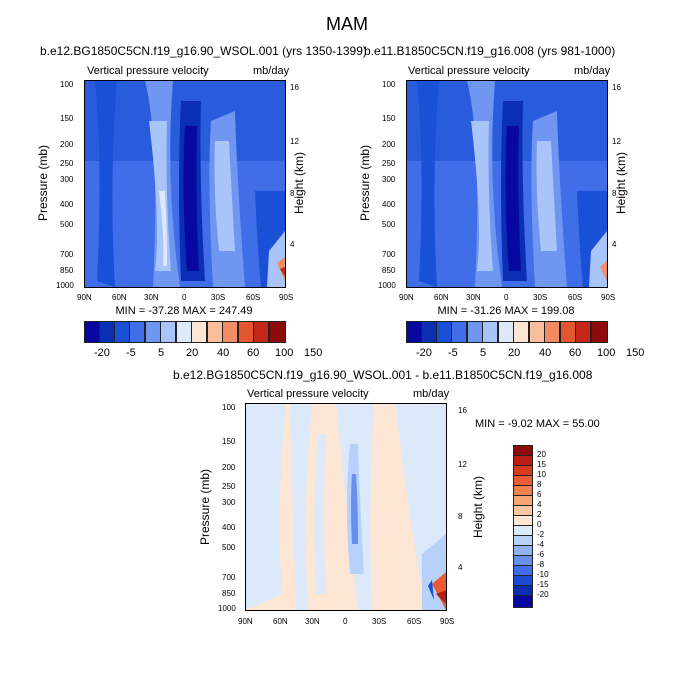 This screenshot has width=694, height=695. I want to click on panel1-height-tick: 4, so click(292, 244).